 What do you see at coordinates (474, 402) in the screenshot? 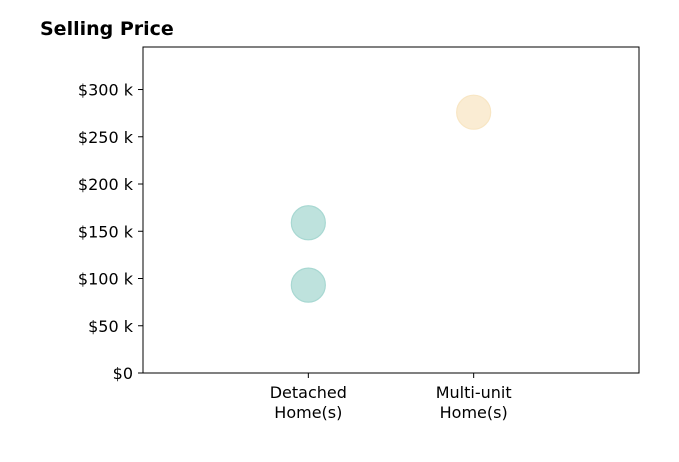
I see `x-tick-label-1: Multi-unit Home(s)` at bounding box center [474, 402].